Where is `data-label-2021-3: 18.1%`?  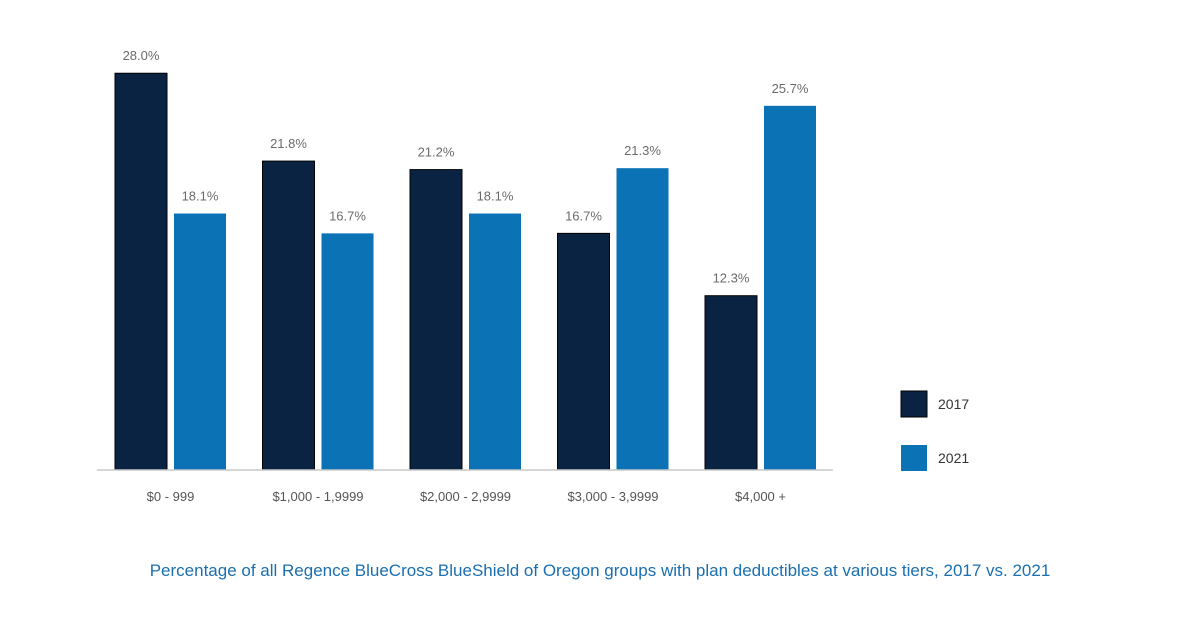
data-label-2021-3: 18.1% is located at coordinates (495, 196).